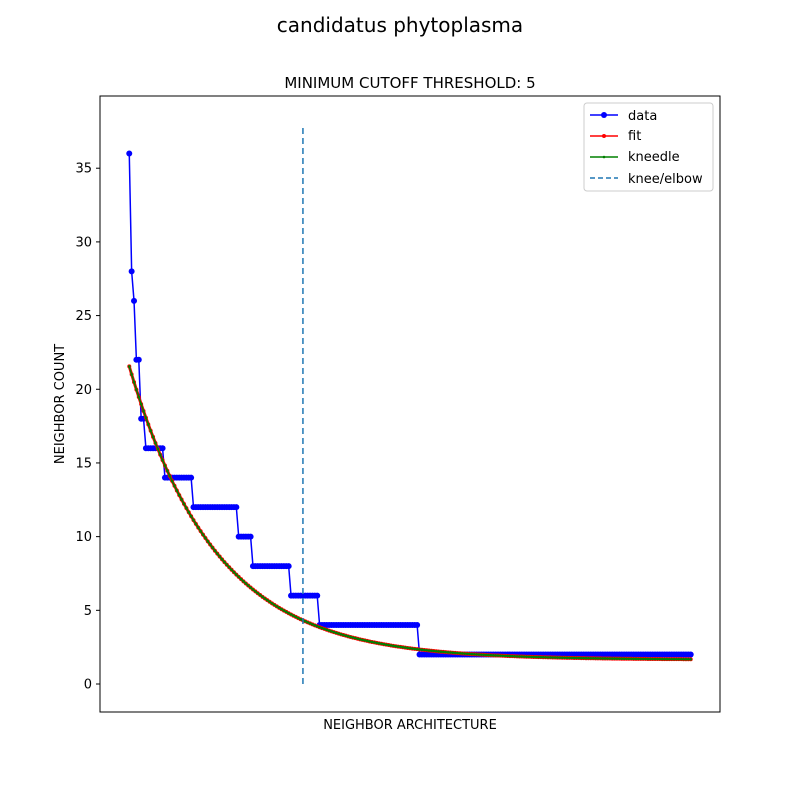 The width and height of the screenshot is (800, 800). What do you see at coordinates (642, 116) in the screenshot?
I see `legend-label-data: data` at bounding box center [642, 116].